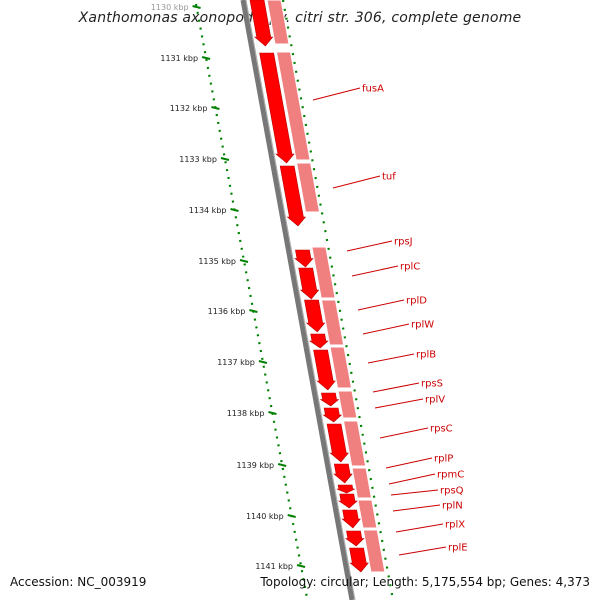 The height and width of the screenshot is (600, 600). Describe the element at coordinates (450, 475) in the screenshot. I see `gene-label-rpmC: rpmC` at that location.